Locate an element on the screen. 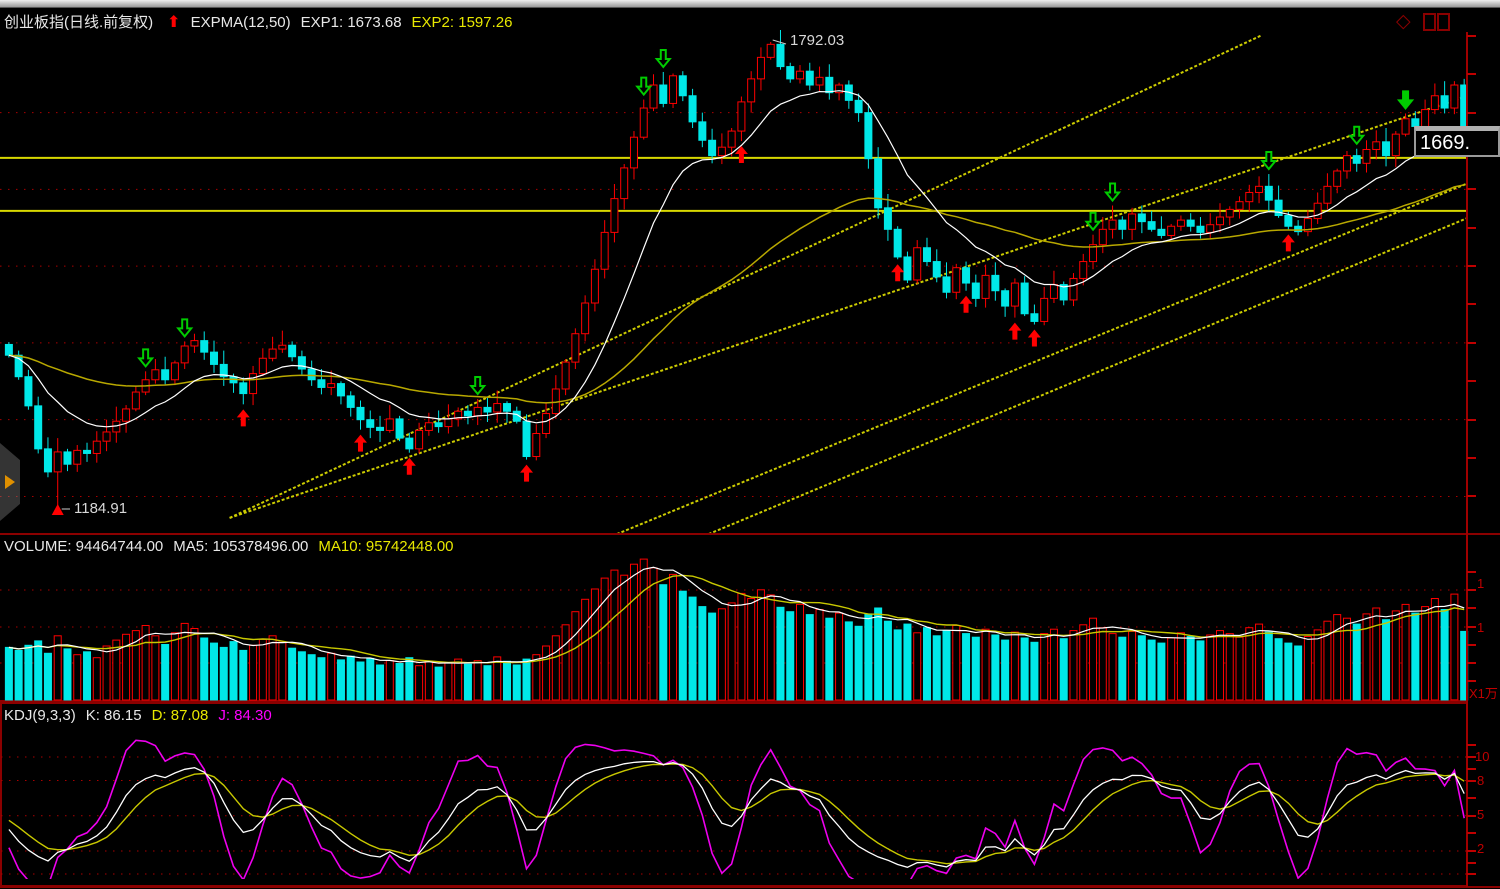  window-controls: ◇ is located at coordinates (1423, 21).